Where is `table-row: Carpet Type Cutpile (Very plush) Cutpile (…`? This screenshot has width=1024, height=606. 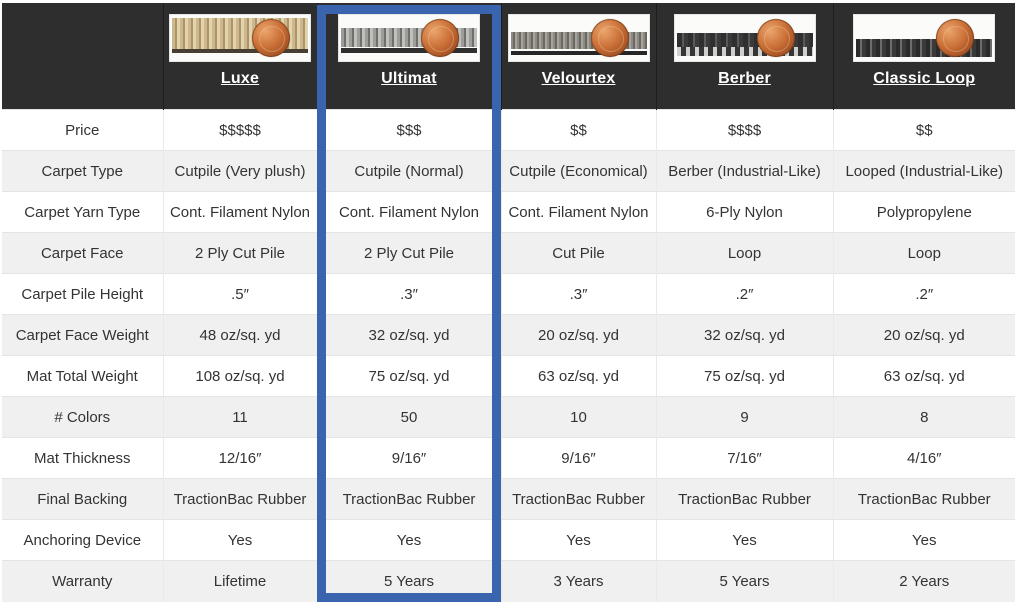 table-row: Carpet Type Cutpile (Very plush) Cutpile (… is located at coordinates (508, 171).